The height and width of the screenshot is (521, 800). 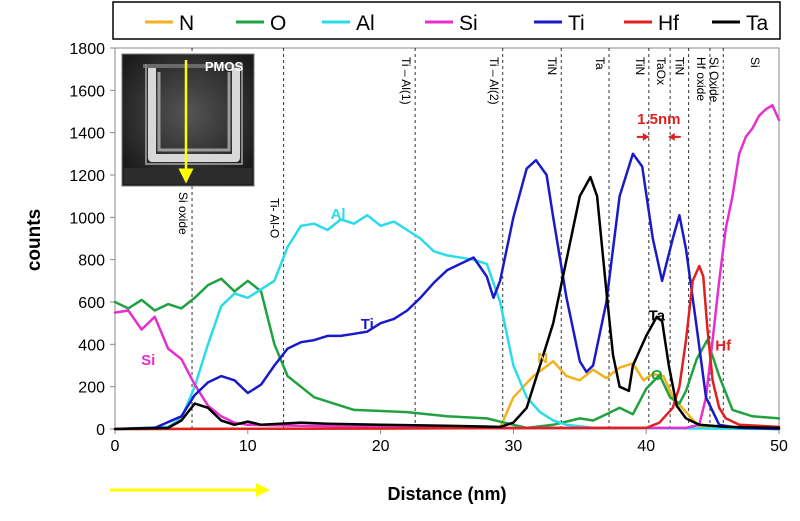 What do you see at coordinates (91, 261) in the screenshot?
I see `y-tick-label: 800` at bounding box center [91, 261].